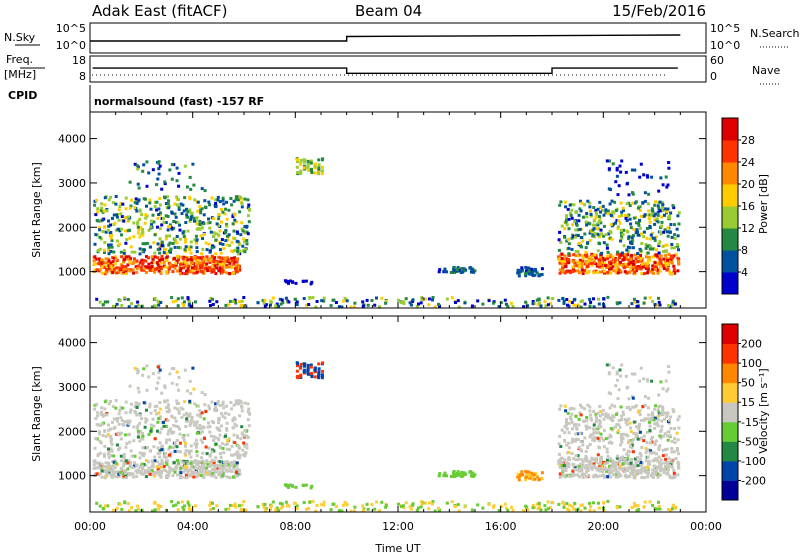  I want to click on x-tick-label: 16:00, so click(501, 526).